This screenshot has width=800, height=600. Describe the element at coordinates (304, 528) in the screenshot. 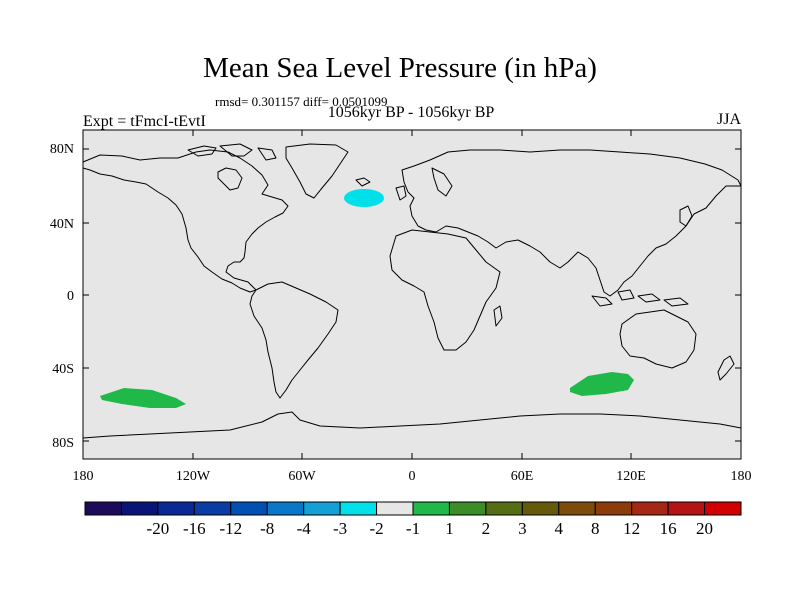

I see `colorbar-label: -4` at that location.